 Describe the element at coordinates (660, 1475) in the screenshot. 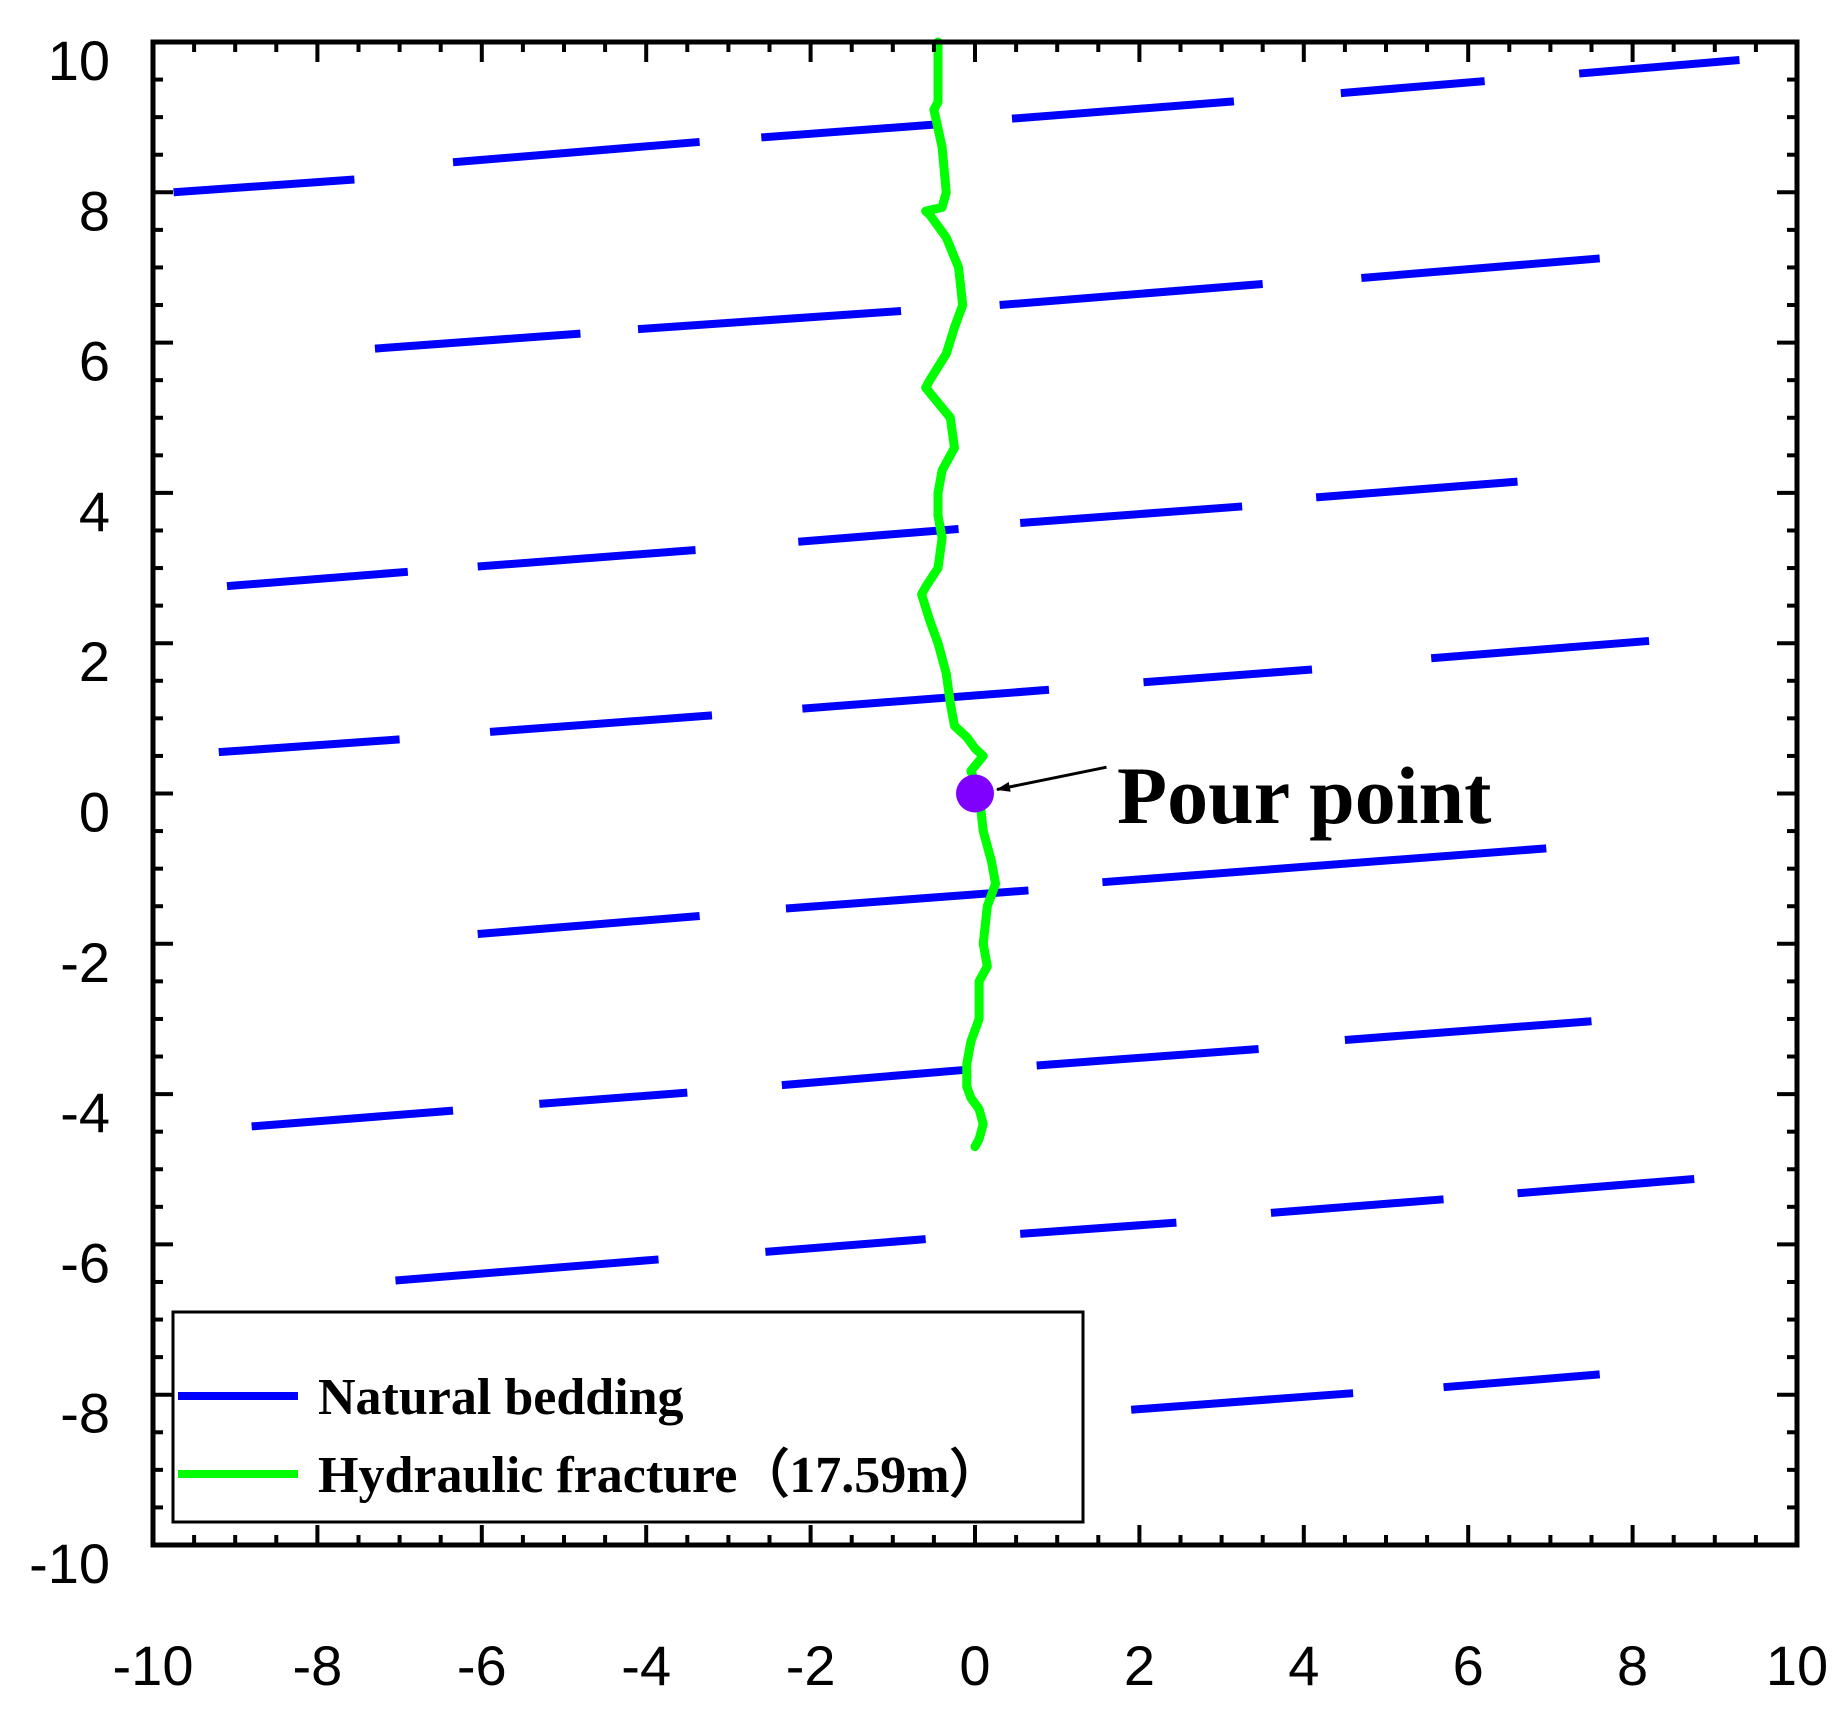

I see `legend-label: Hydraulic fracture（17.59m）` at that location.